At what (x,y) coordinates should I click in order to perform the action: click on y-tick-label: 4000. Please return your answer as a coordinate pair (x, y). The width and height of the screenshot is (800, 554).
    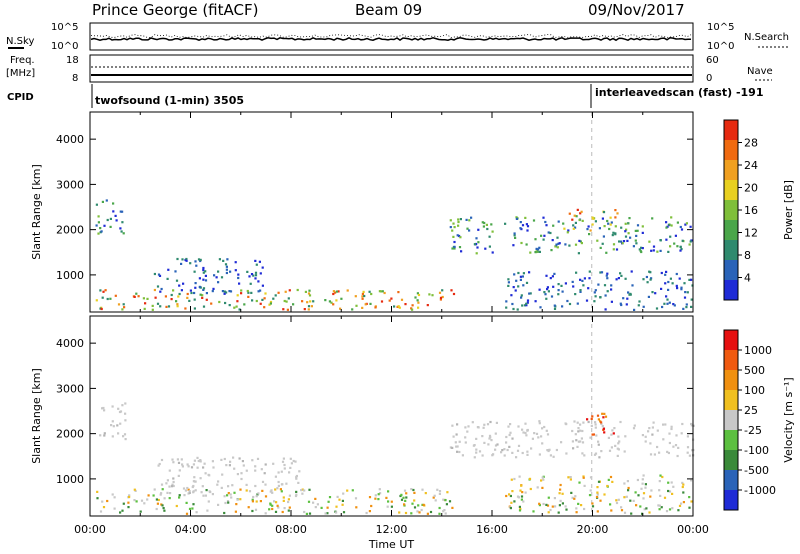
    Looking at the image, I should click on (70, 343).